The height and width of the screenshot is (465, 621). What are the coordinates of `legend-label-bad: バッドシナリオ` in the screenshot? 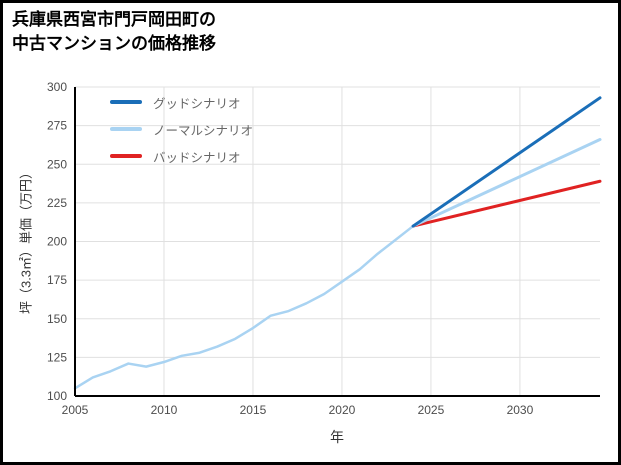 It's located at (197, 157).